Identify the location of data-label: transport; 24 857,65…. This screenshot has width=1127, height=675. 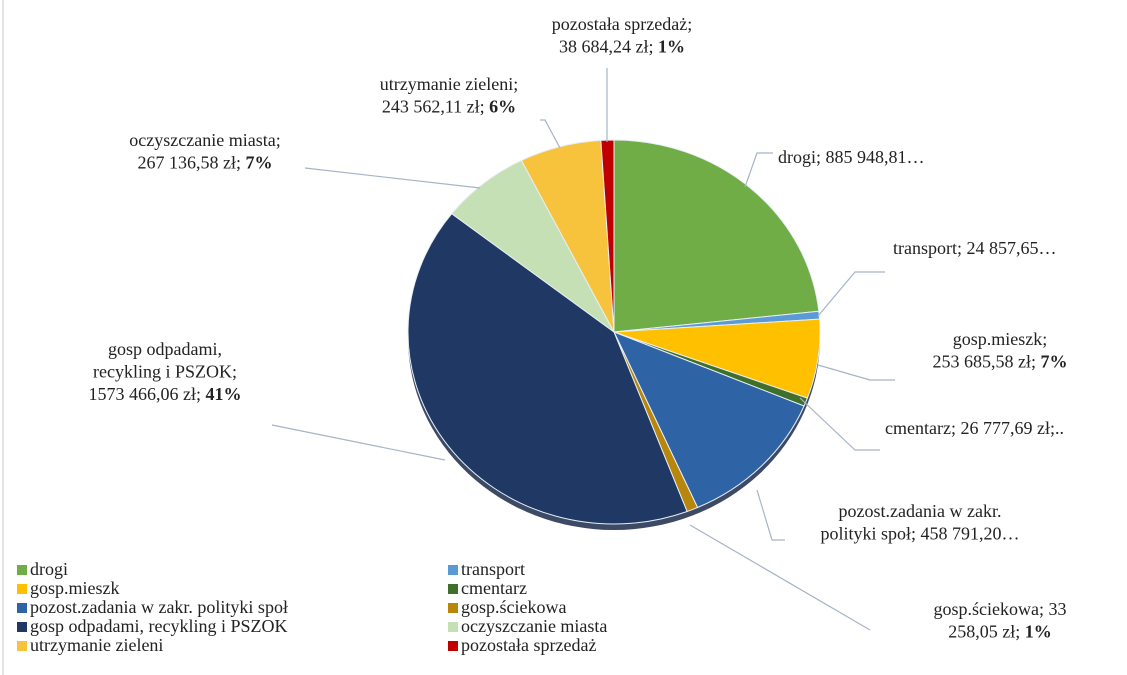
(975, 248).